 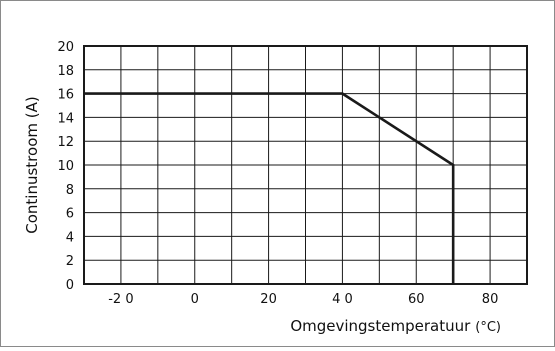 I want to click on x-axis-label: Omgevingstemperatuur (°C), so click(x=395, y=326).